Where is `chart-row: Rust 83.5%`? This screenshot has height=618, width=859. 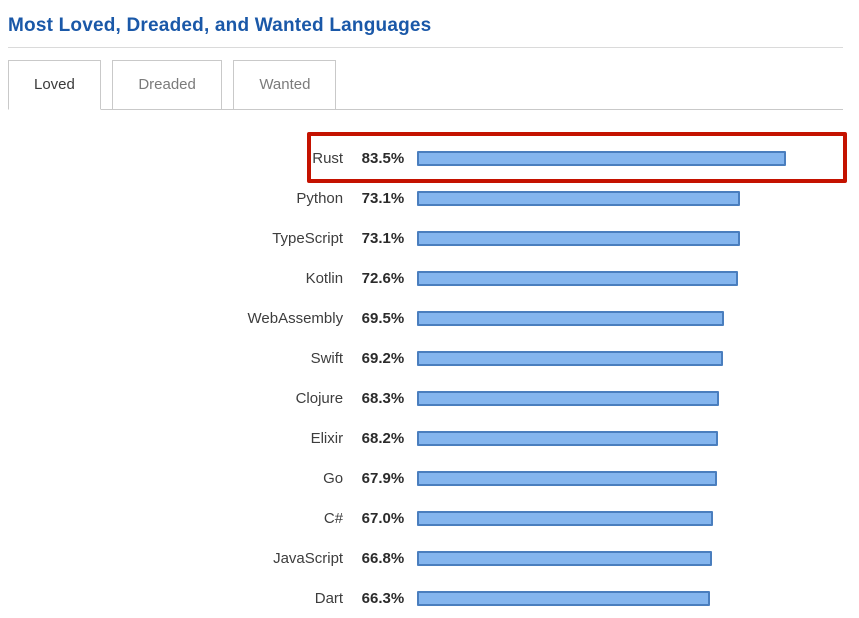 chart-row: Rust 83.5% is located at coordinates (429, 157).